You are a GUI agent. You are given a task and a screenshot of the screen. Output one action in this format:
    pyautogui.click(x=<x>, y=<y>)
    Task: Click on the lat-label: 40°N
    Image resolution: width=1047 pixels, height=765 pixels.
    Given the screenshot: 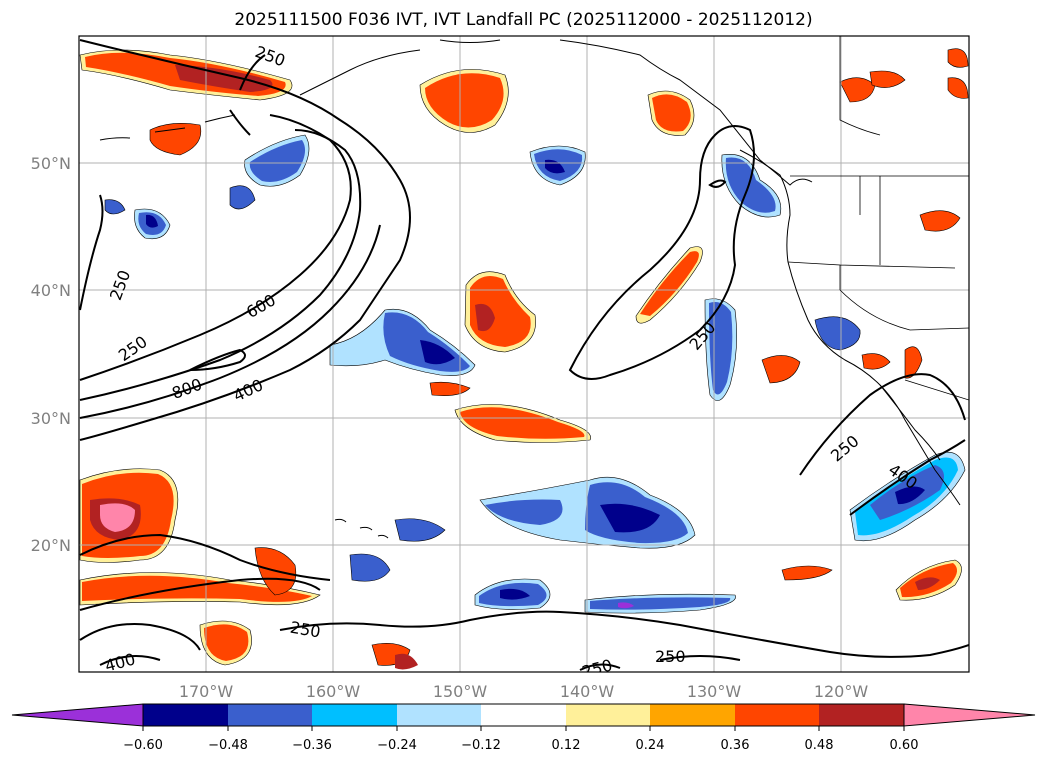 What is the action you would take?
    pyautogui.click(x=51, y=290)
    